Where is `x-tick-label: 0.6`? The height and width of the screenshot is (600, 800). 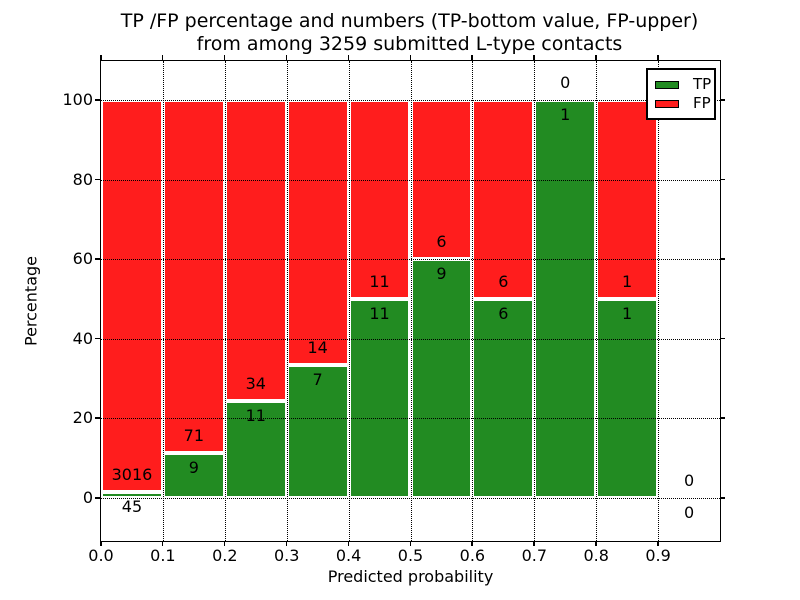
x-tick-label: 0.6 is located at coordinates (472, 555).